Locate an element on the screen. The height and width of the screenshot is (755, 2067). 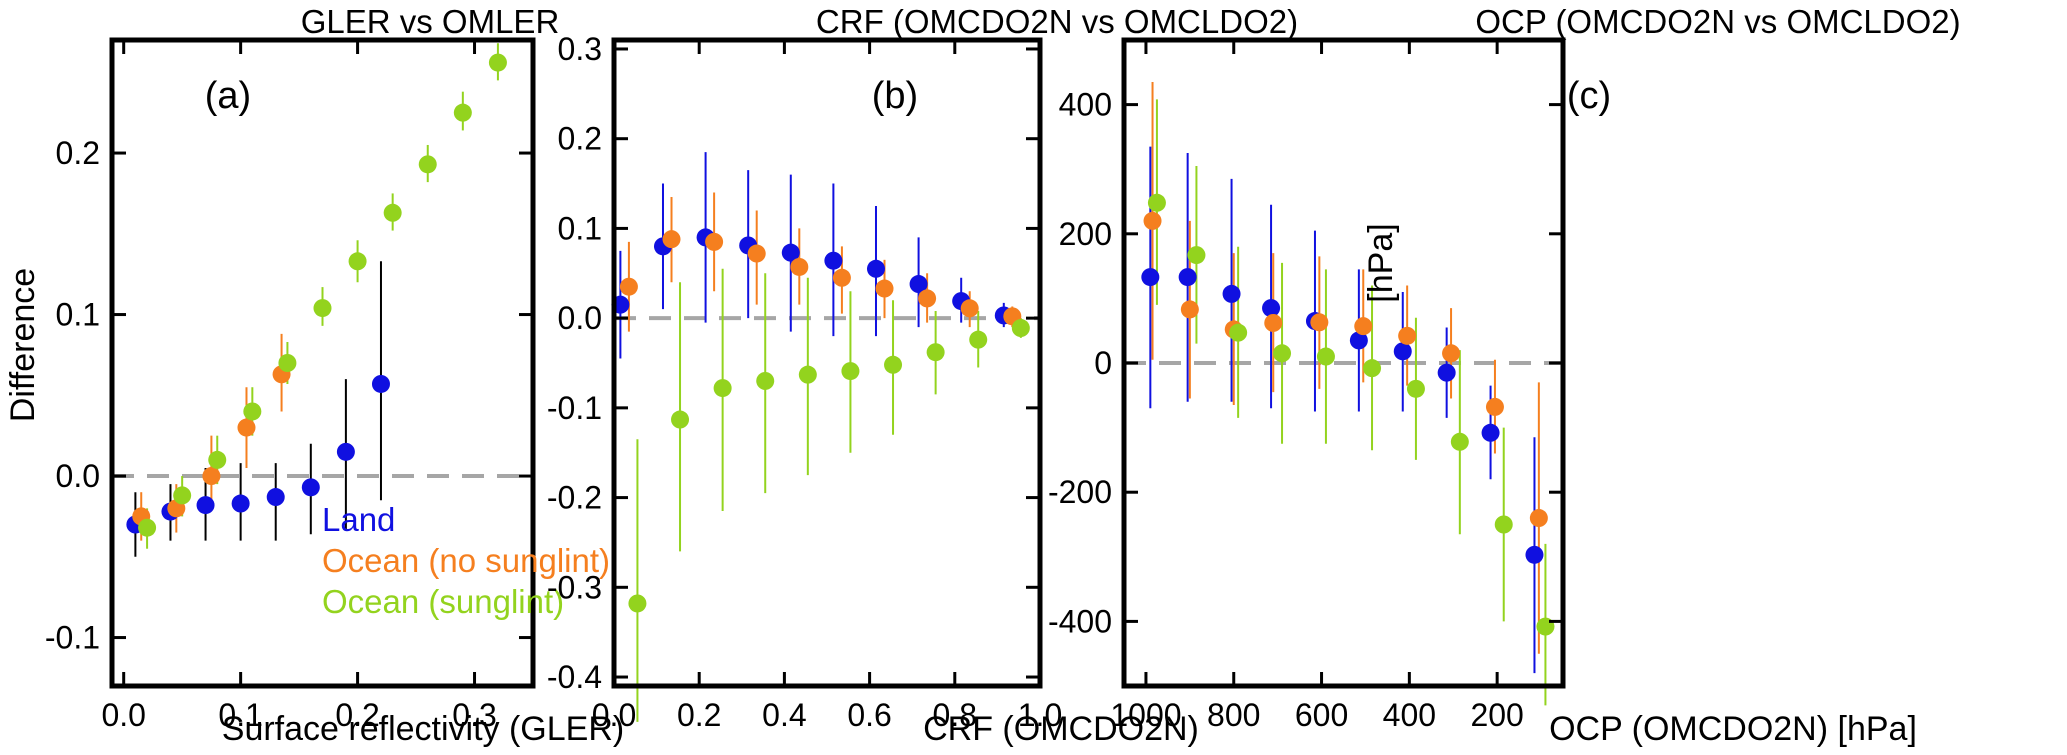
panel-c-title: OCP (OMCDO2N vs OMCLDO2) is located at coordinates (1717, 21).